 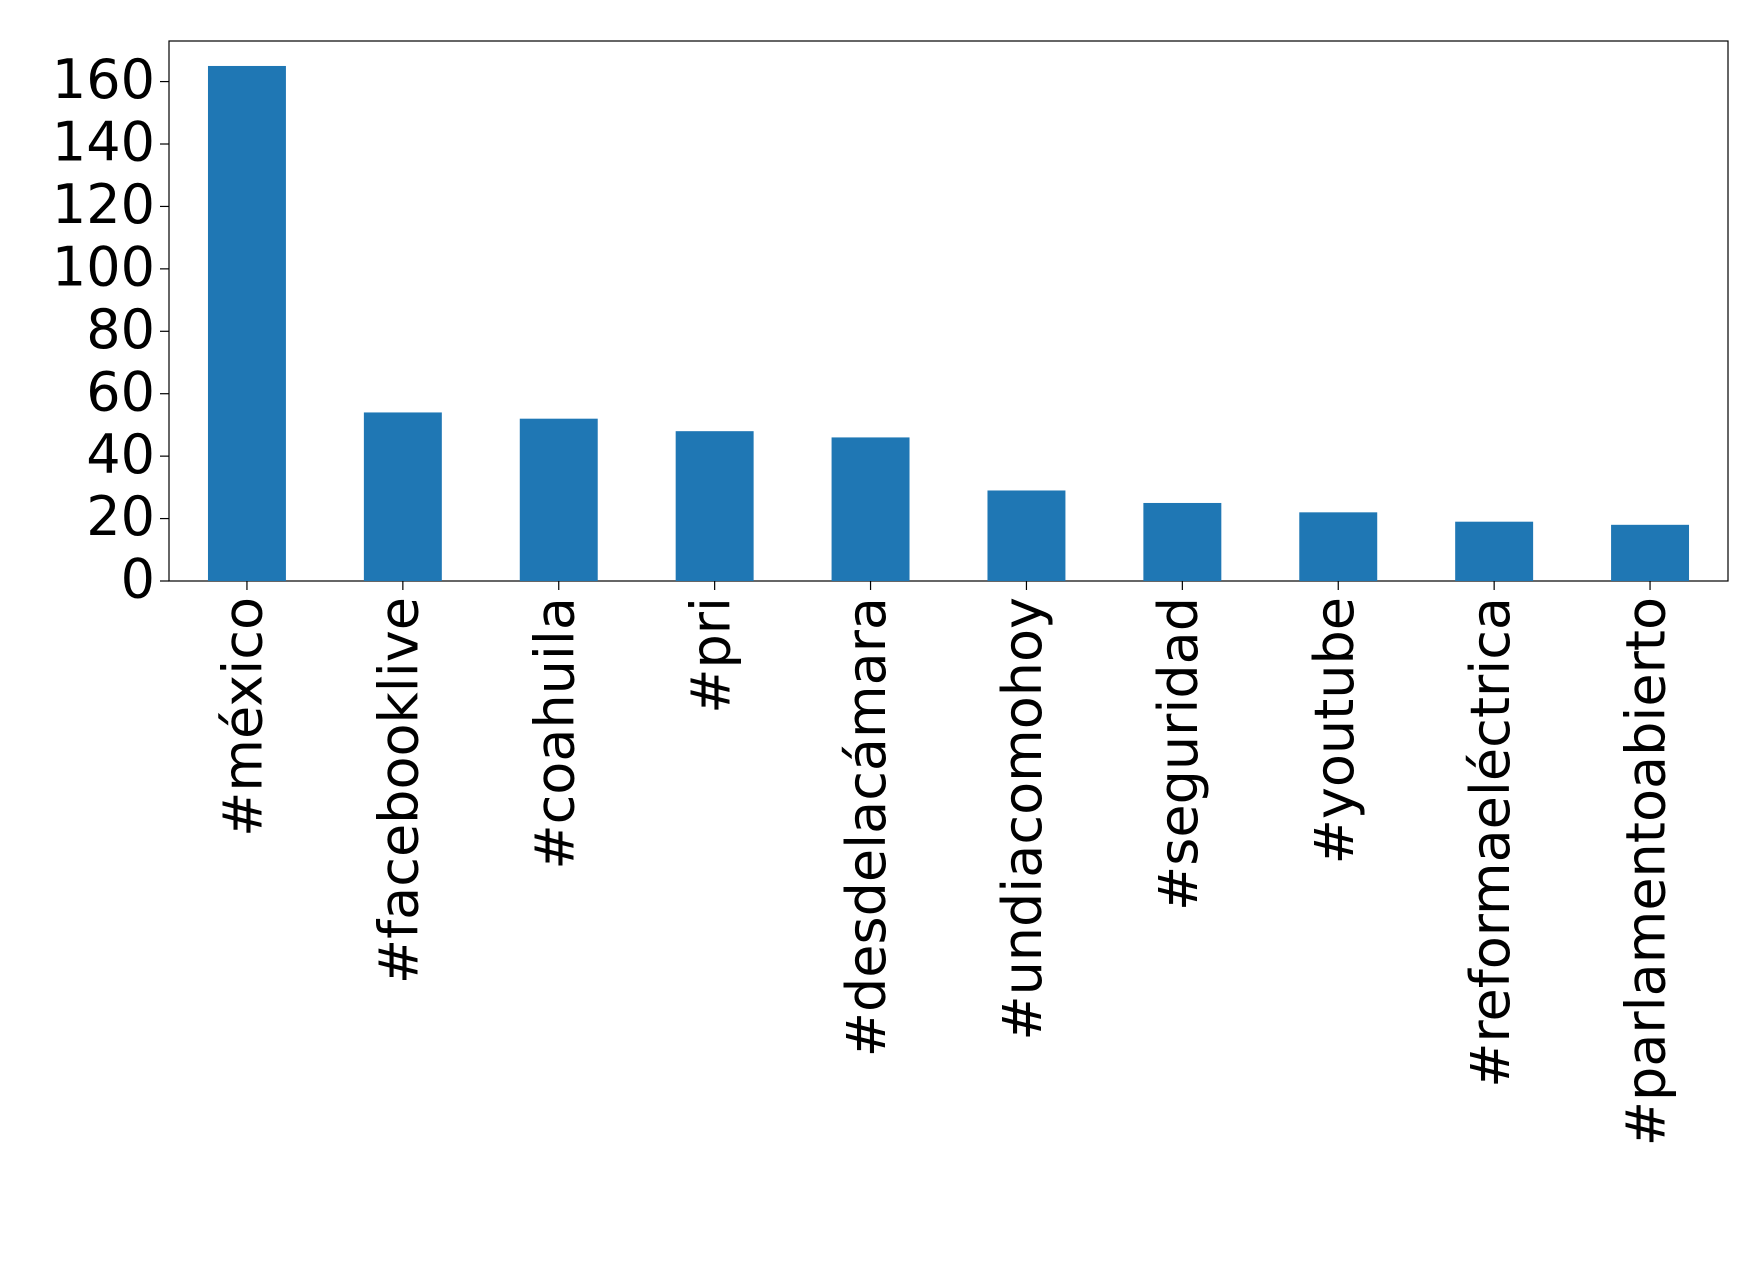 What do you see at coordinates (243, 717) in the screenshot?
I see `x-tick-label: #méxico` at bounding box center [243, 717].